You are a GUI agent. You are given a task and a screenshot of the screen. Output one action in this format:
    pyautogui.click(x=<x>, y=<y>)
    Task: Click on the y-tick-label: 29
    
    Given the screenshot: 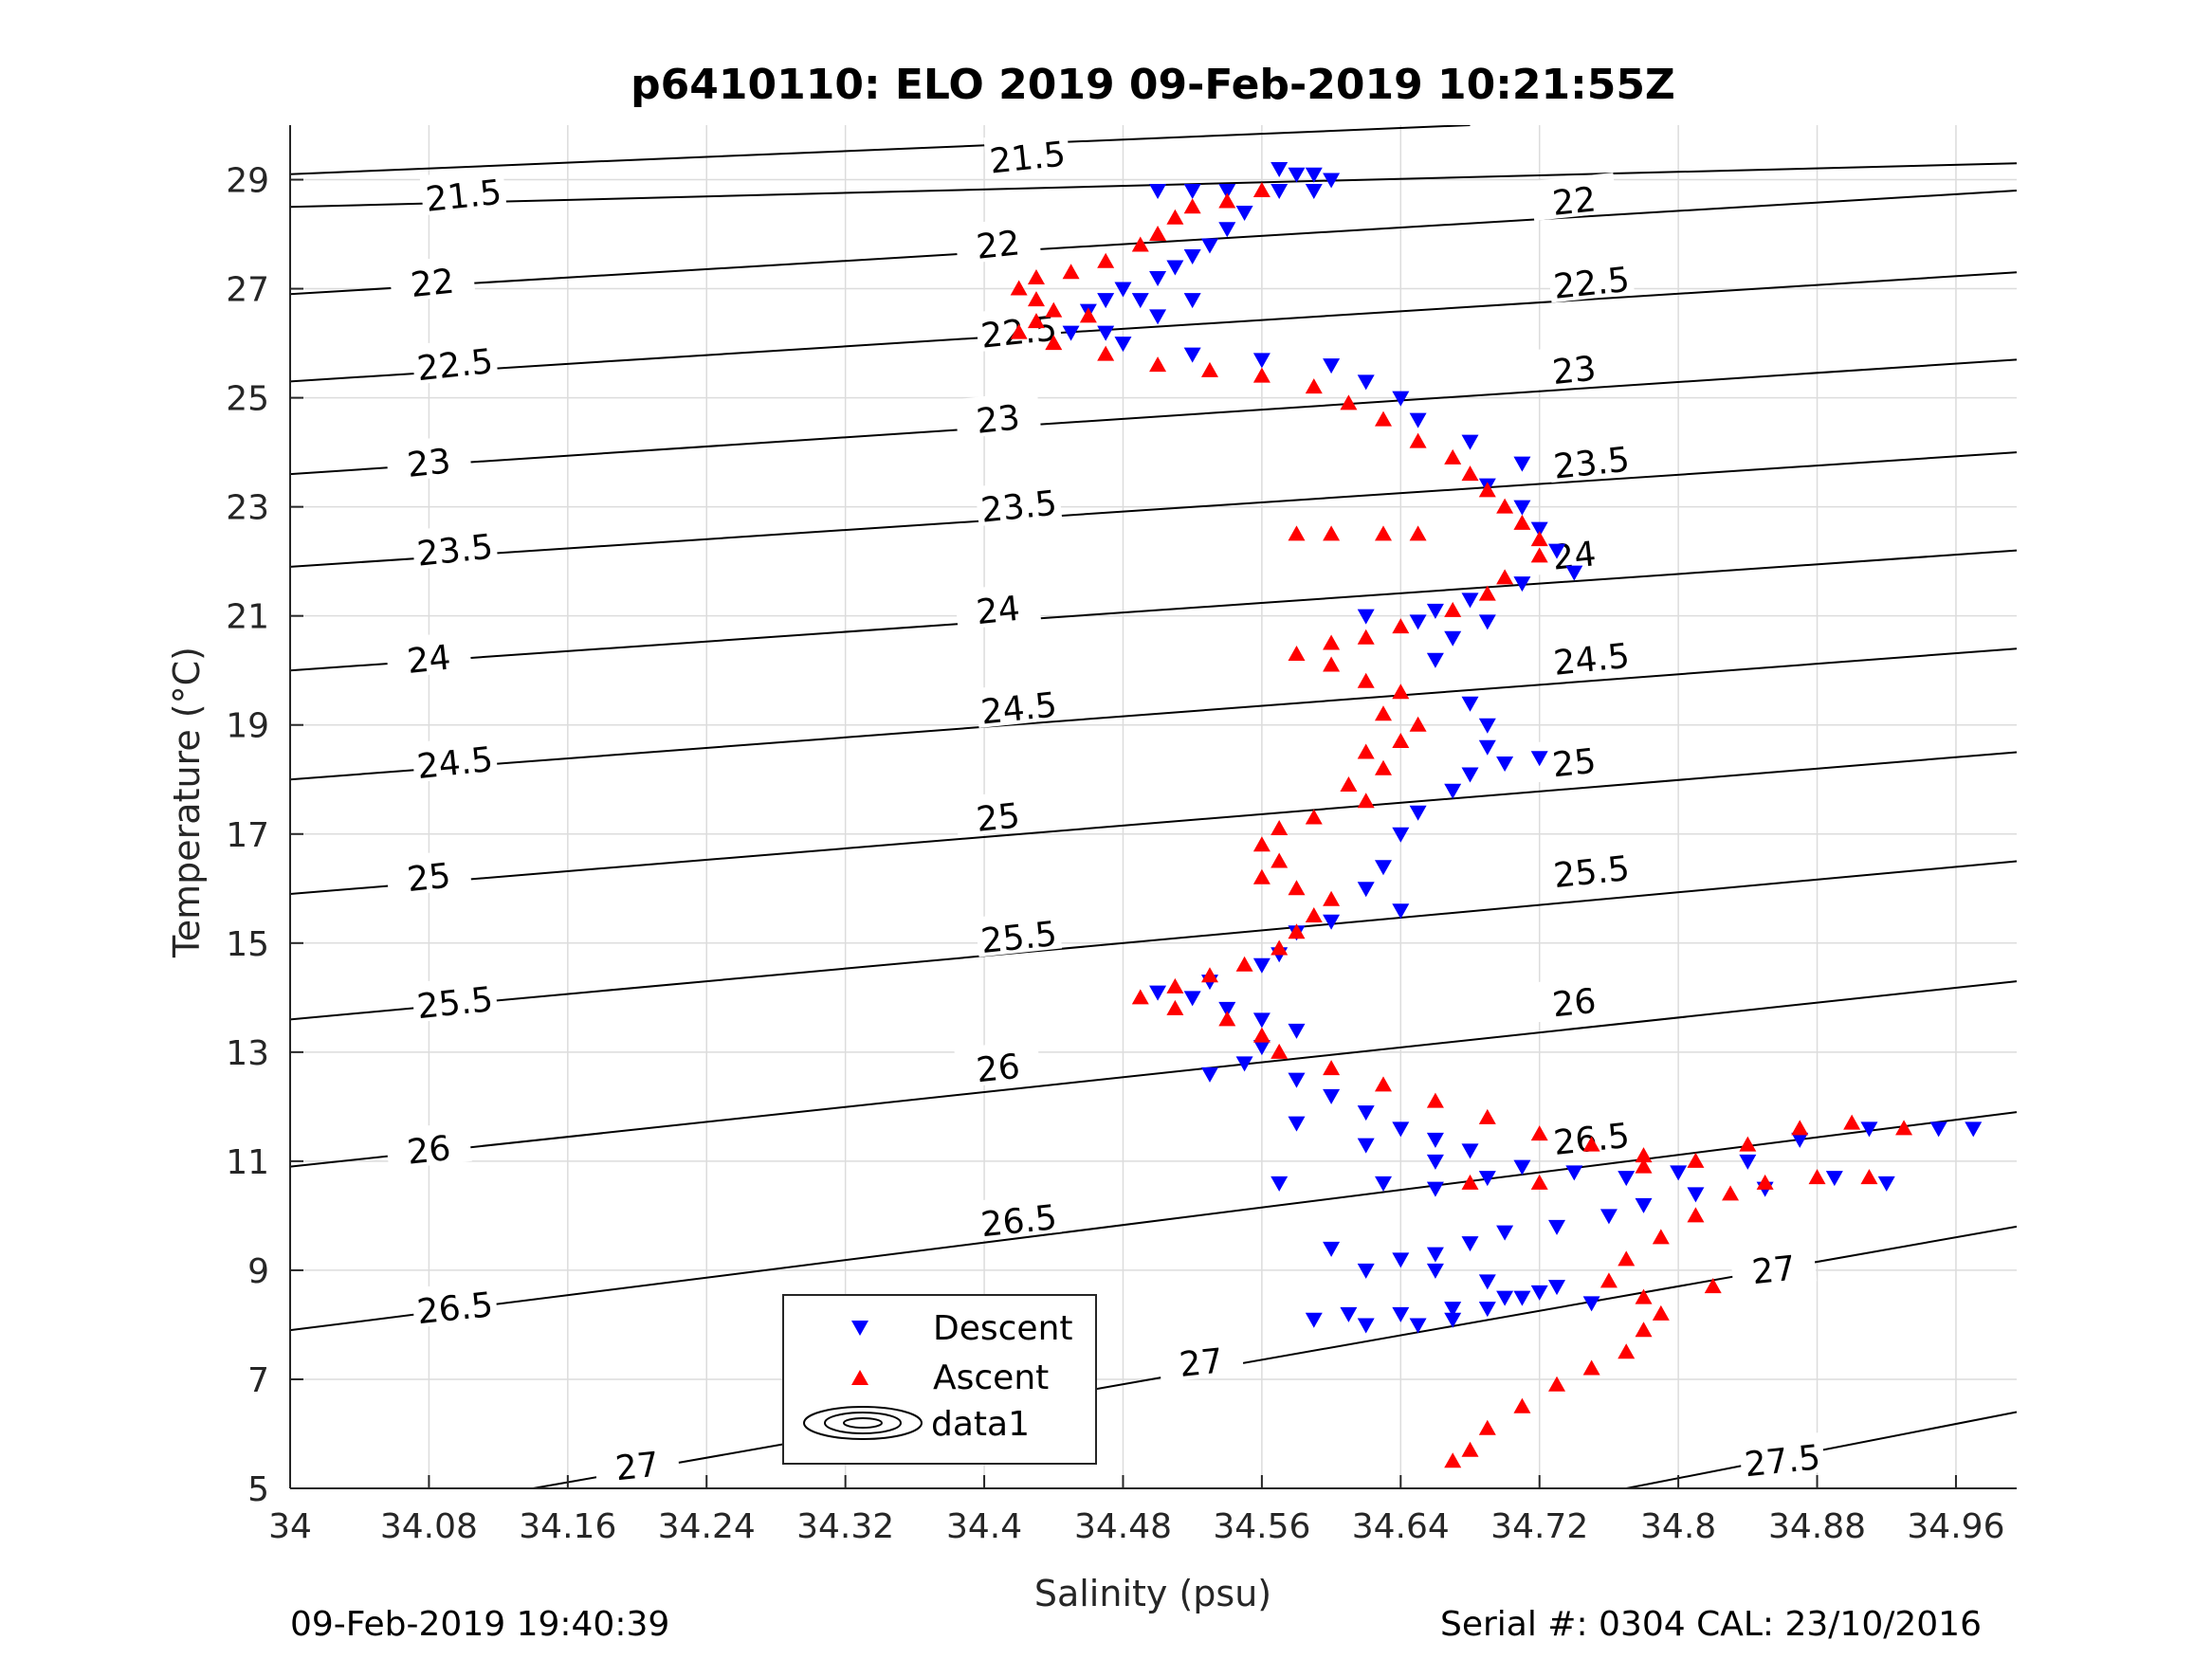 What is the action you would take?
    pyautogui.click(x=247, y=181)
    